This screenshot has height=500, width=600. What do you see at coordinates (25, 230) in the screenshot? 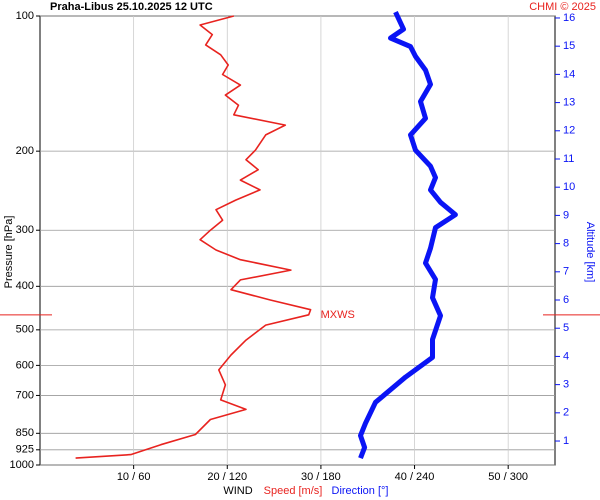
I see `y-tick-label: 300` at bounding box center [25, 230].